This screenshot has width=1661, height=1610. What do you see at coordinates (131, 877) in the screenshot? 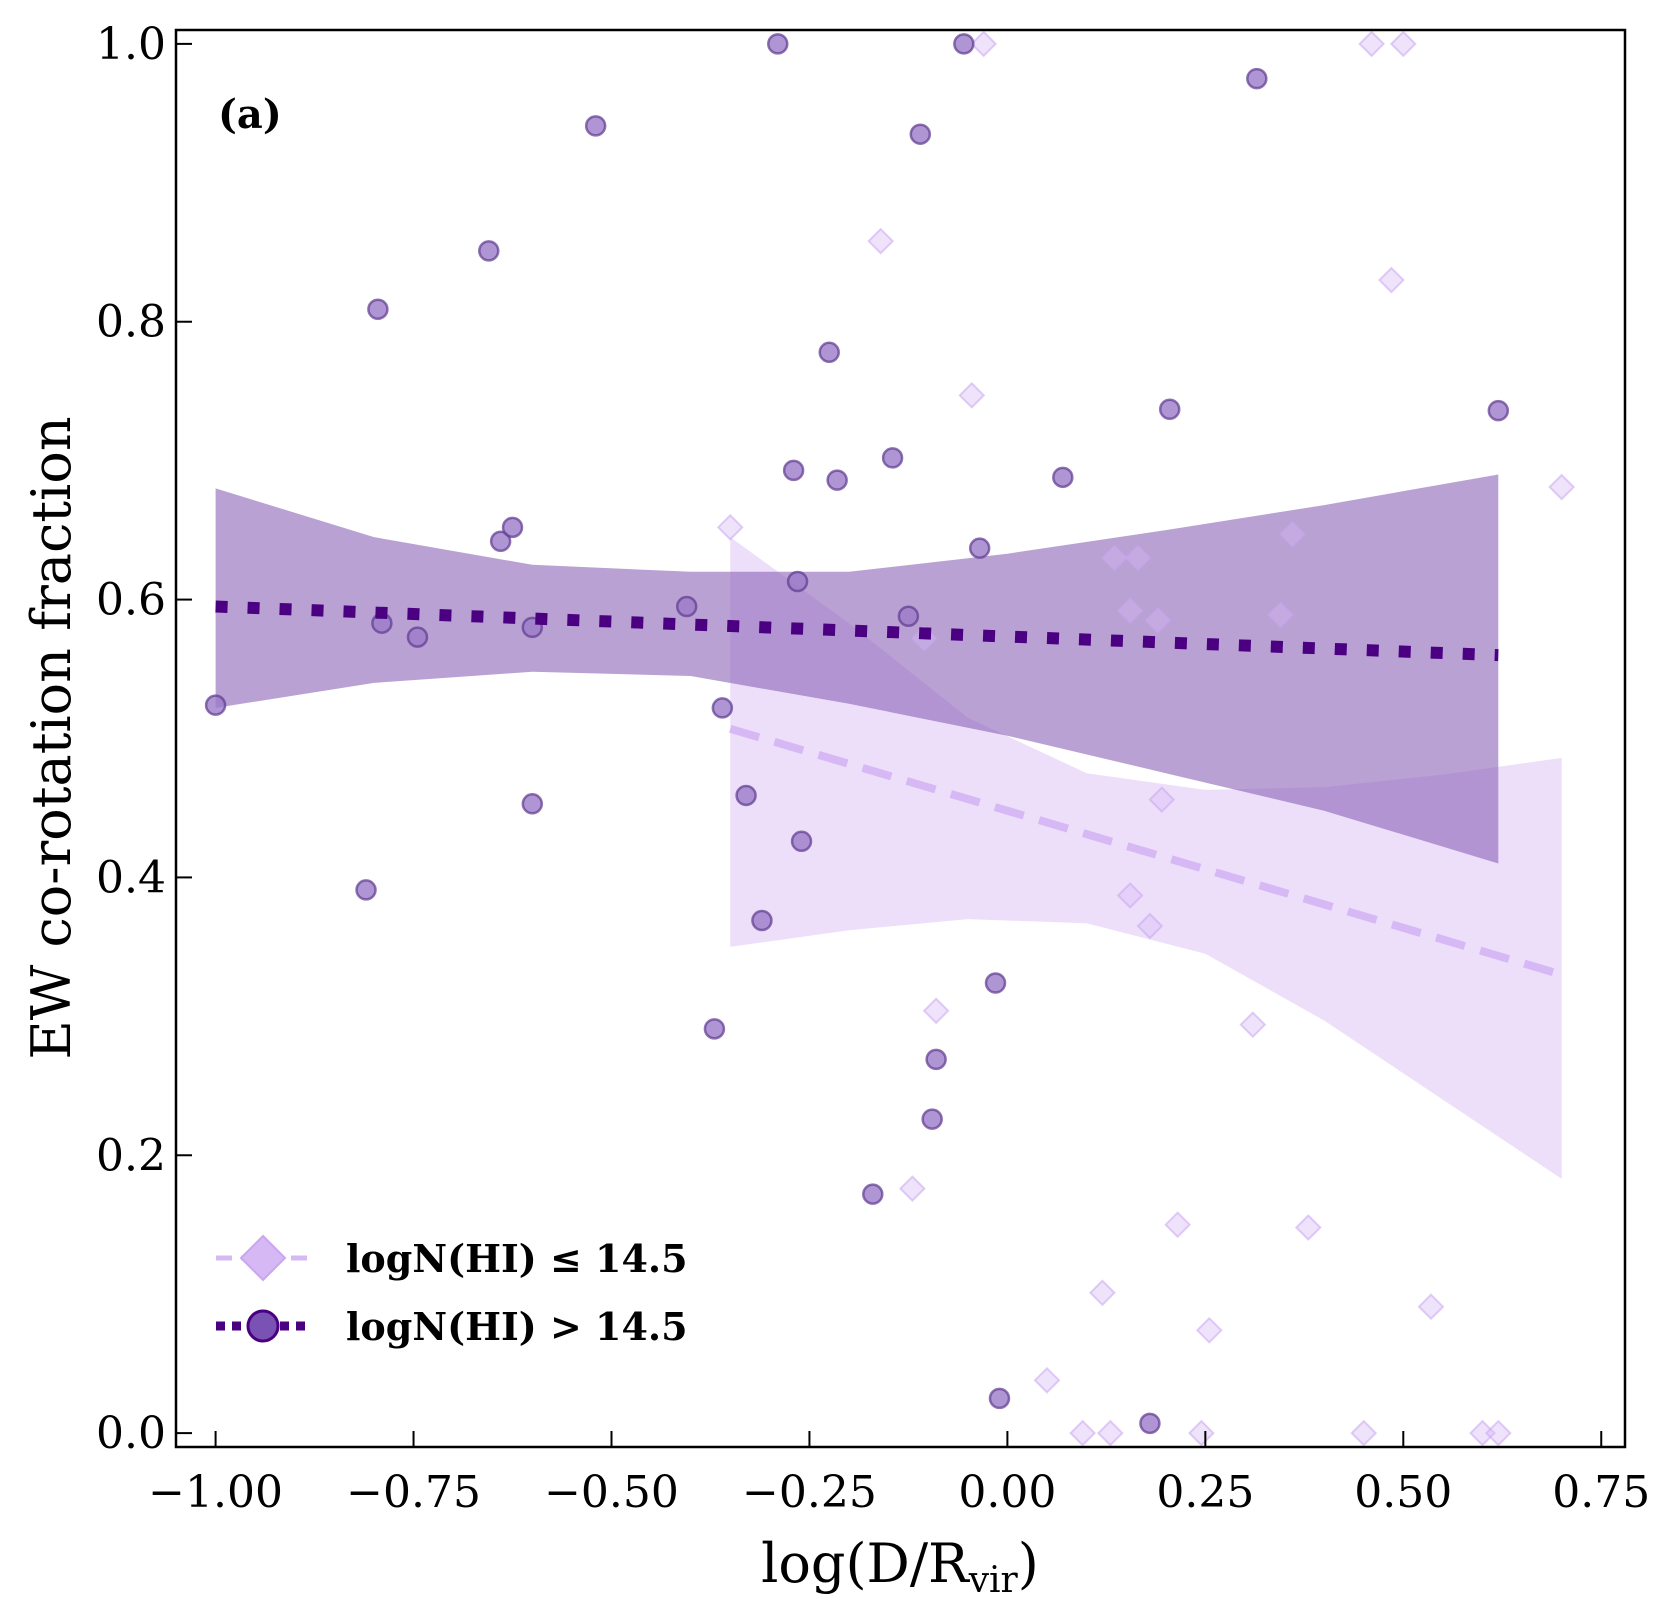
I see `y-tick-label: 0.4` at bounding box center [131, 877].